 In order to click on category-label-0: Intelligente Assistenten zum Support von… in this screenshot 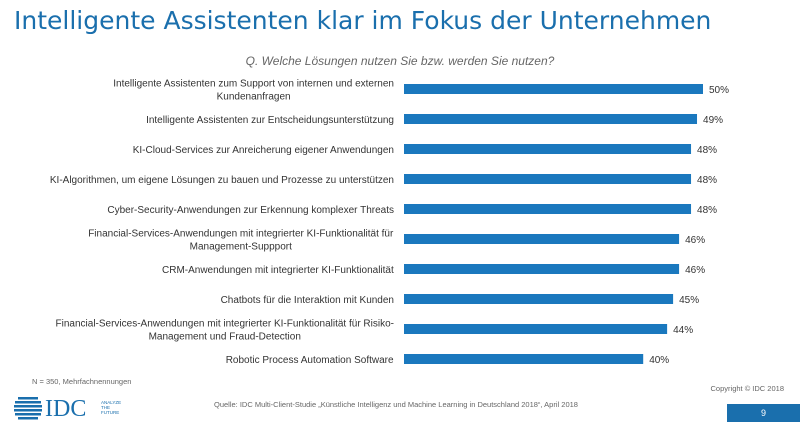, I will do `click(253, 91)`.